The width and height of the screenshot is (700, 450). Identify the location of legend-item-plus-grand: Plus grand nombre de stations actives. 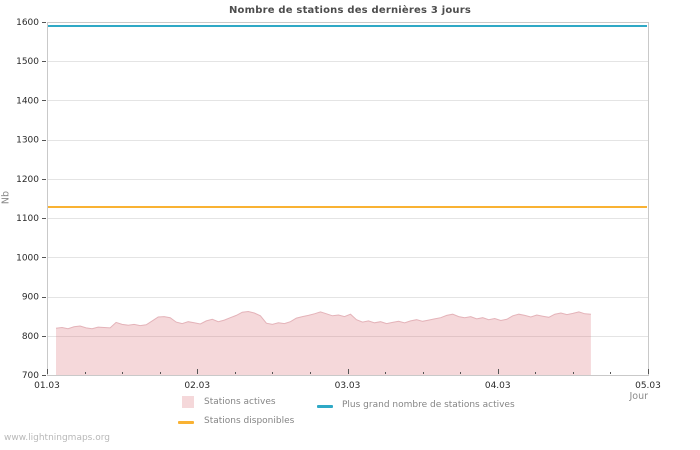
(416, 405).